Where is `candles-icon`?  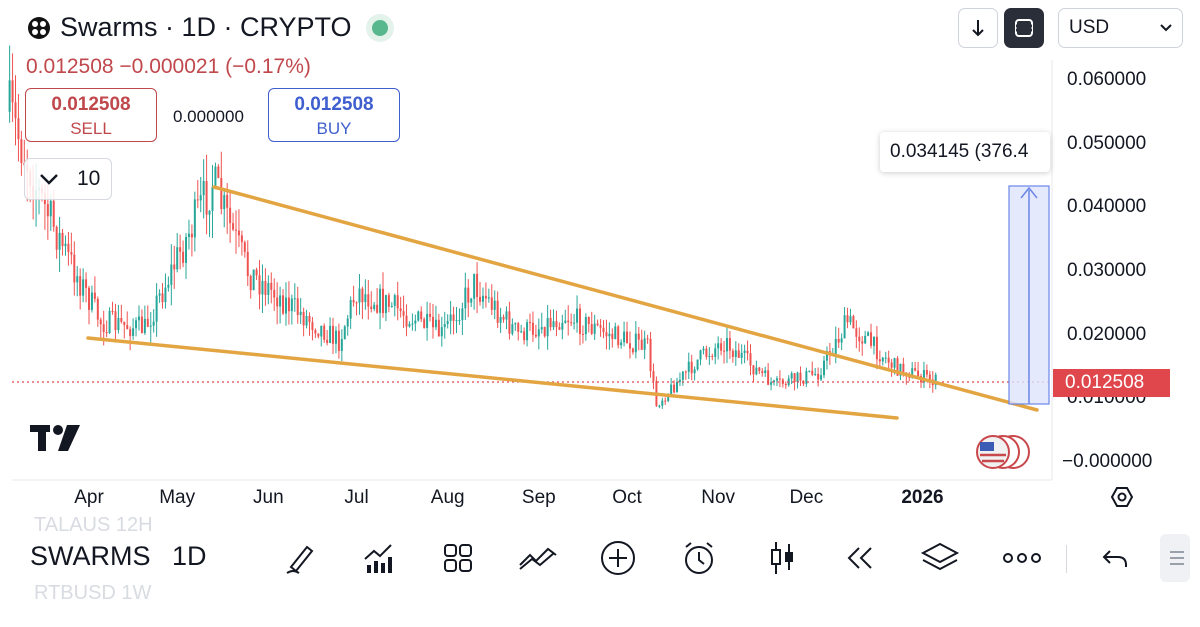
candles-icon is located at coordinates (782, 558).